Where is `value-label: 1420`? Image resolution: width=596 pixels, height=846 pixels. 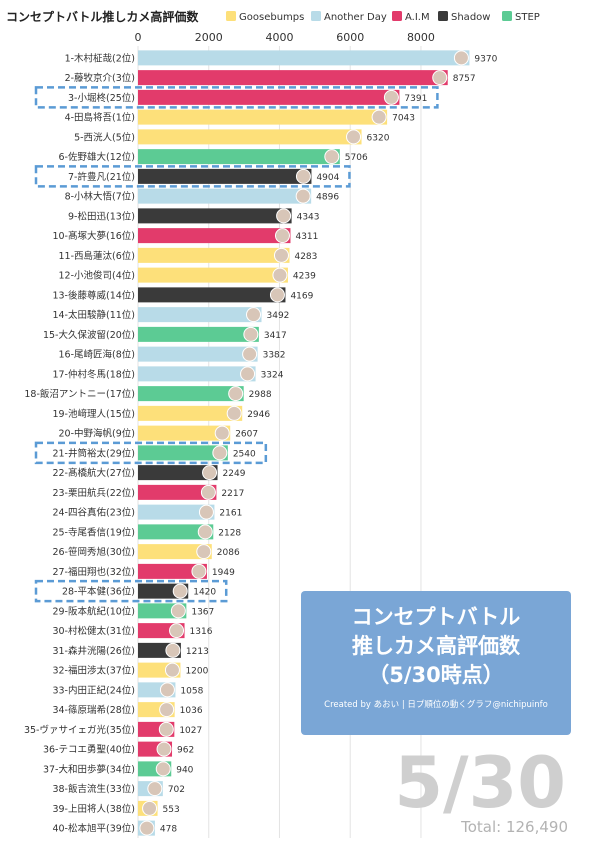
value-label: 1420 is located at coordinates (204, 593).